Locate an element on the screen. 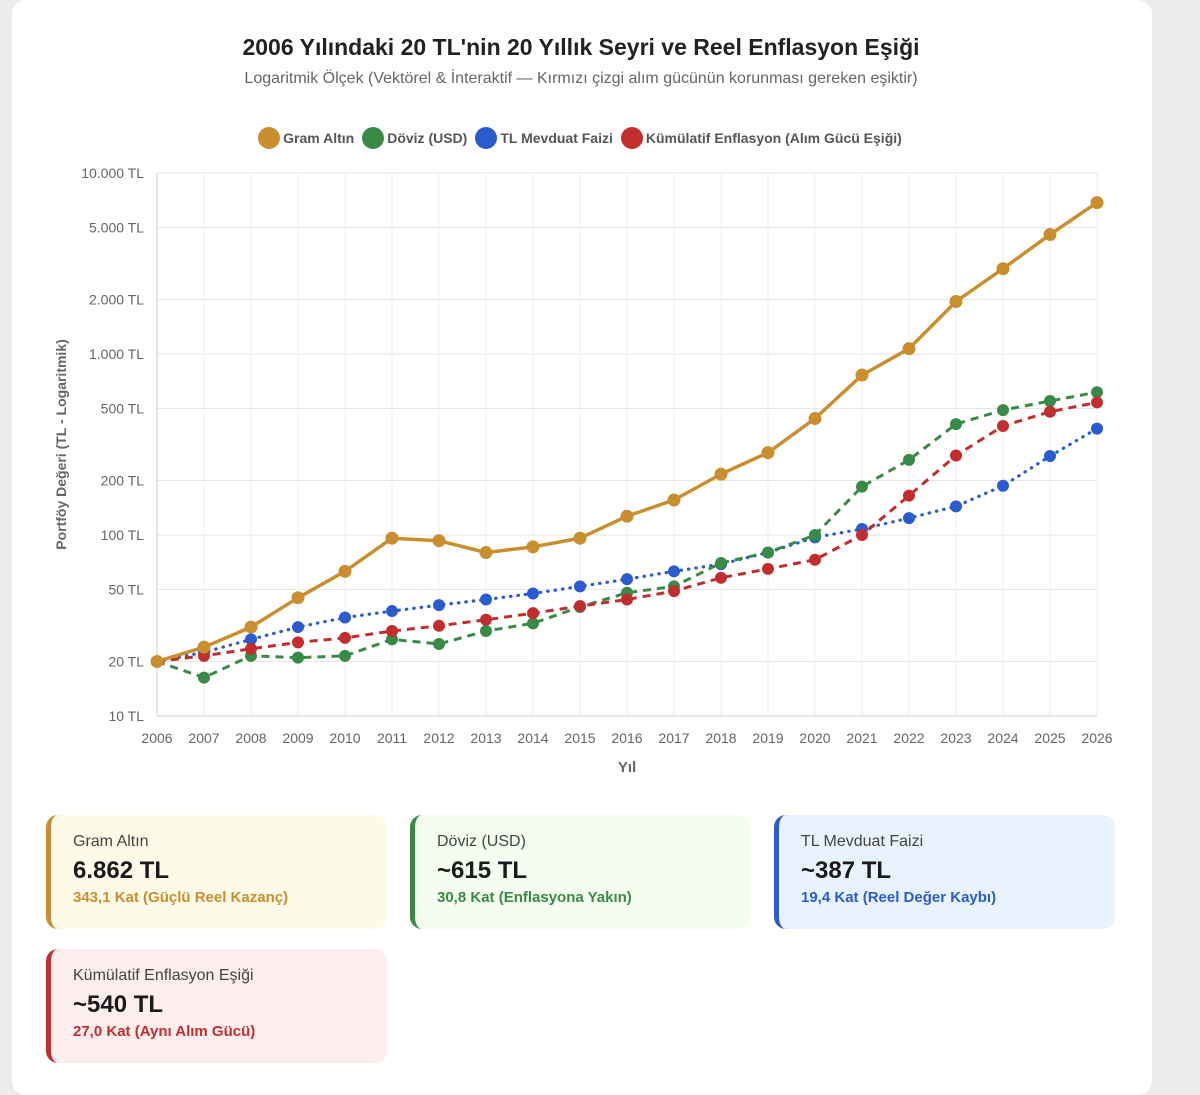 This screenshot has width=1200, height=1095. y-tick-label: 500 TL is located at coordinates (123, 408).